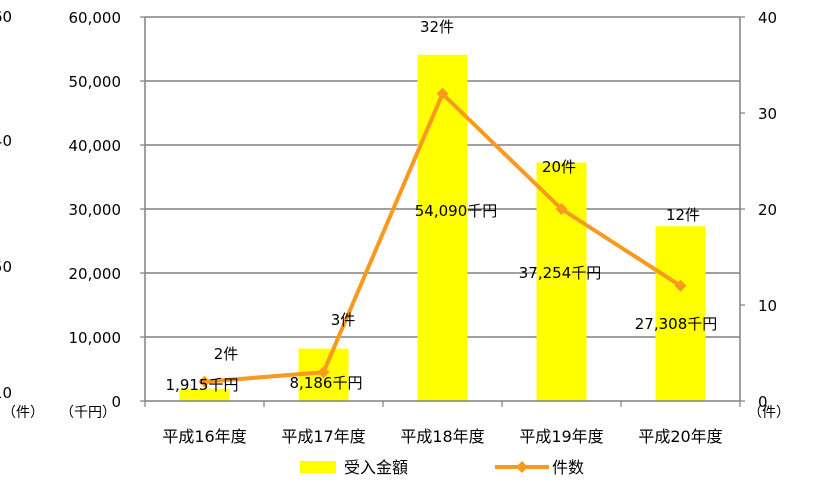 The height and width of the screenshot is (483, 816). Describe the element at coordinates (88, 413) in the screenshot. I see `y-left-unit: （千円）` at that location.